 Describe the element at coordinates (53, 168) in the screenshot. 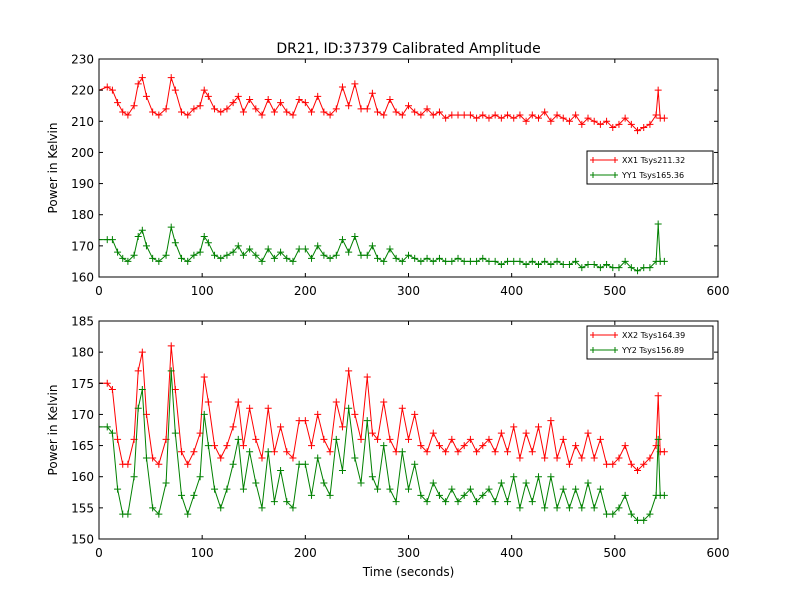

I see `top-y-axis-label: Power in Kelvin` at that location.